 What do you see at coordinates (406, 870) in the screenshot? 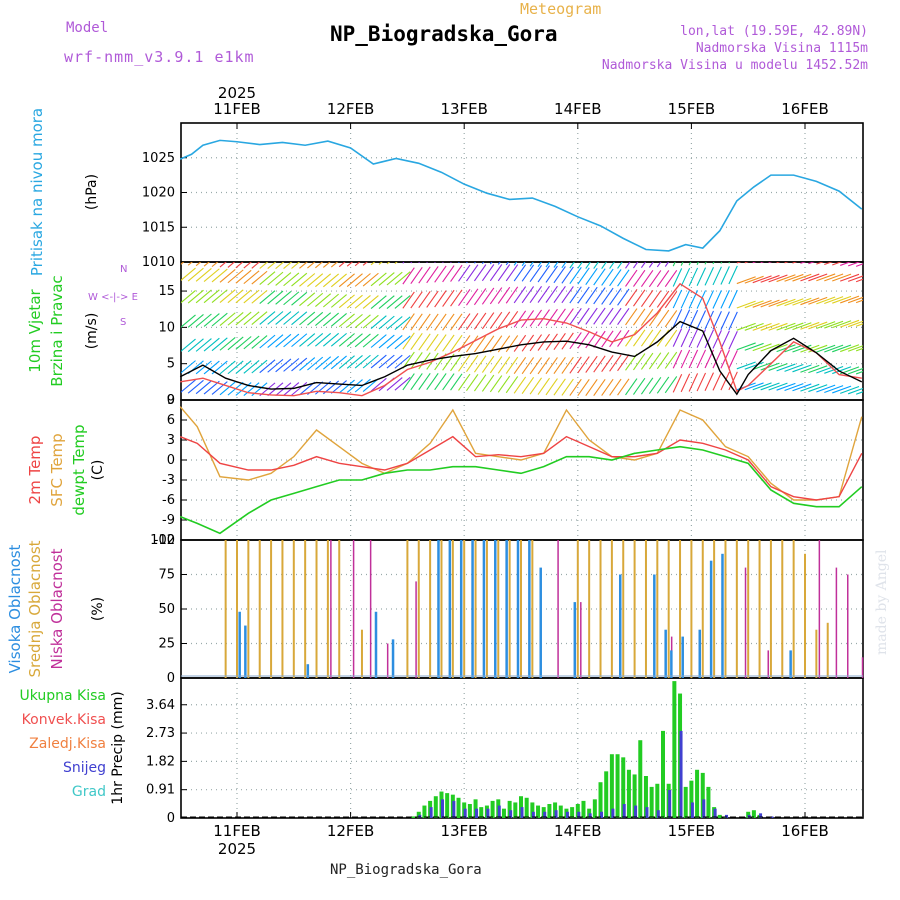
I see `footer-station: NP_Biogradska_Gora` at bounding box center [406, 870].